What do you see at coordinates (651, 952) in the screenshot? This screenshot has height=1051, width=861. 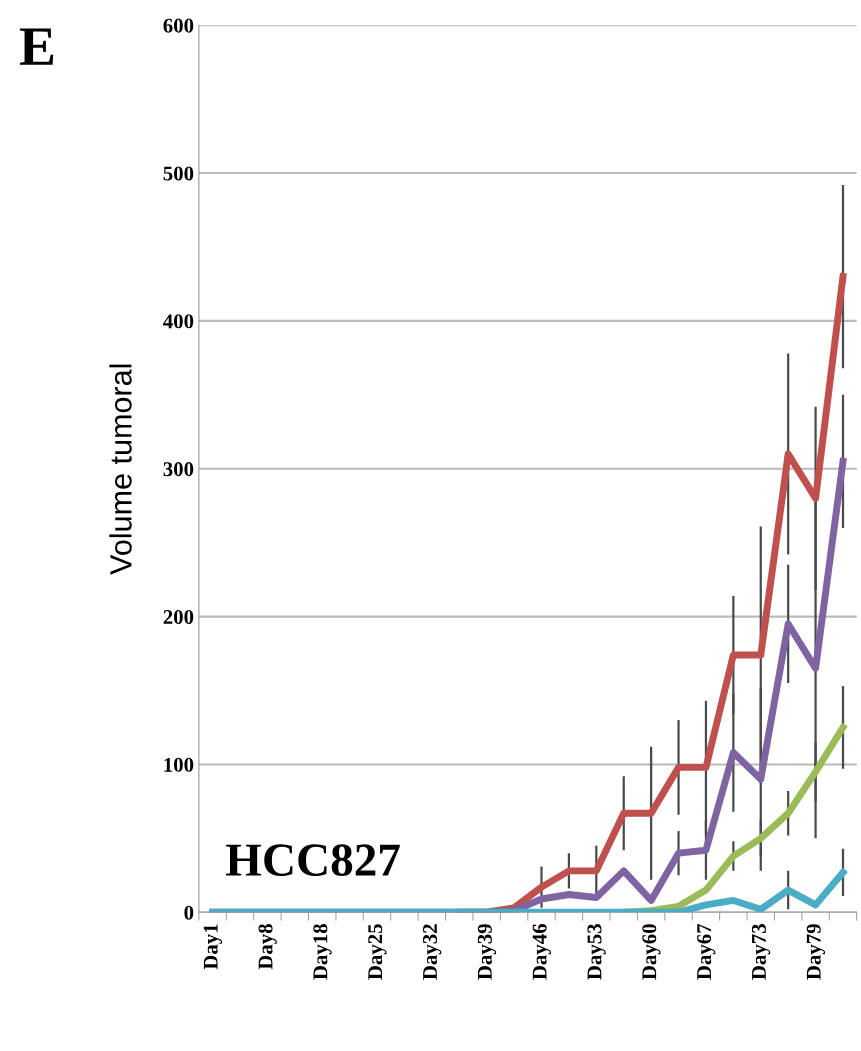 I see `x-tick-label: Day60` at bounding box center [651, 952].